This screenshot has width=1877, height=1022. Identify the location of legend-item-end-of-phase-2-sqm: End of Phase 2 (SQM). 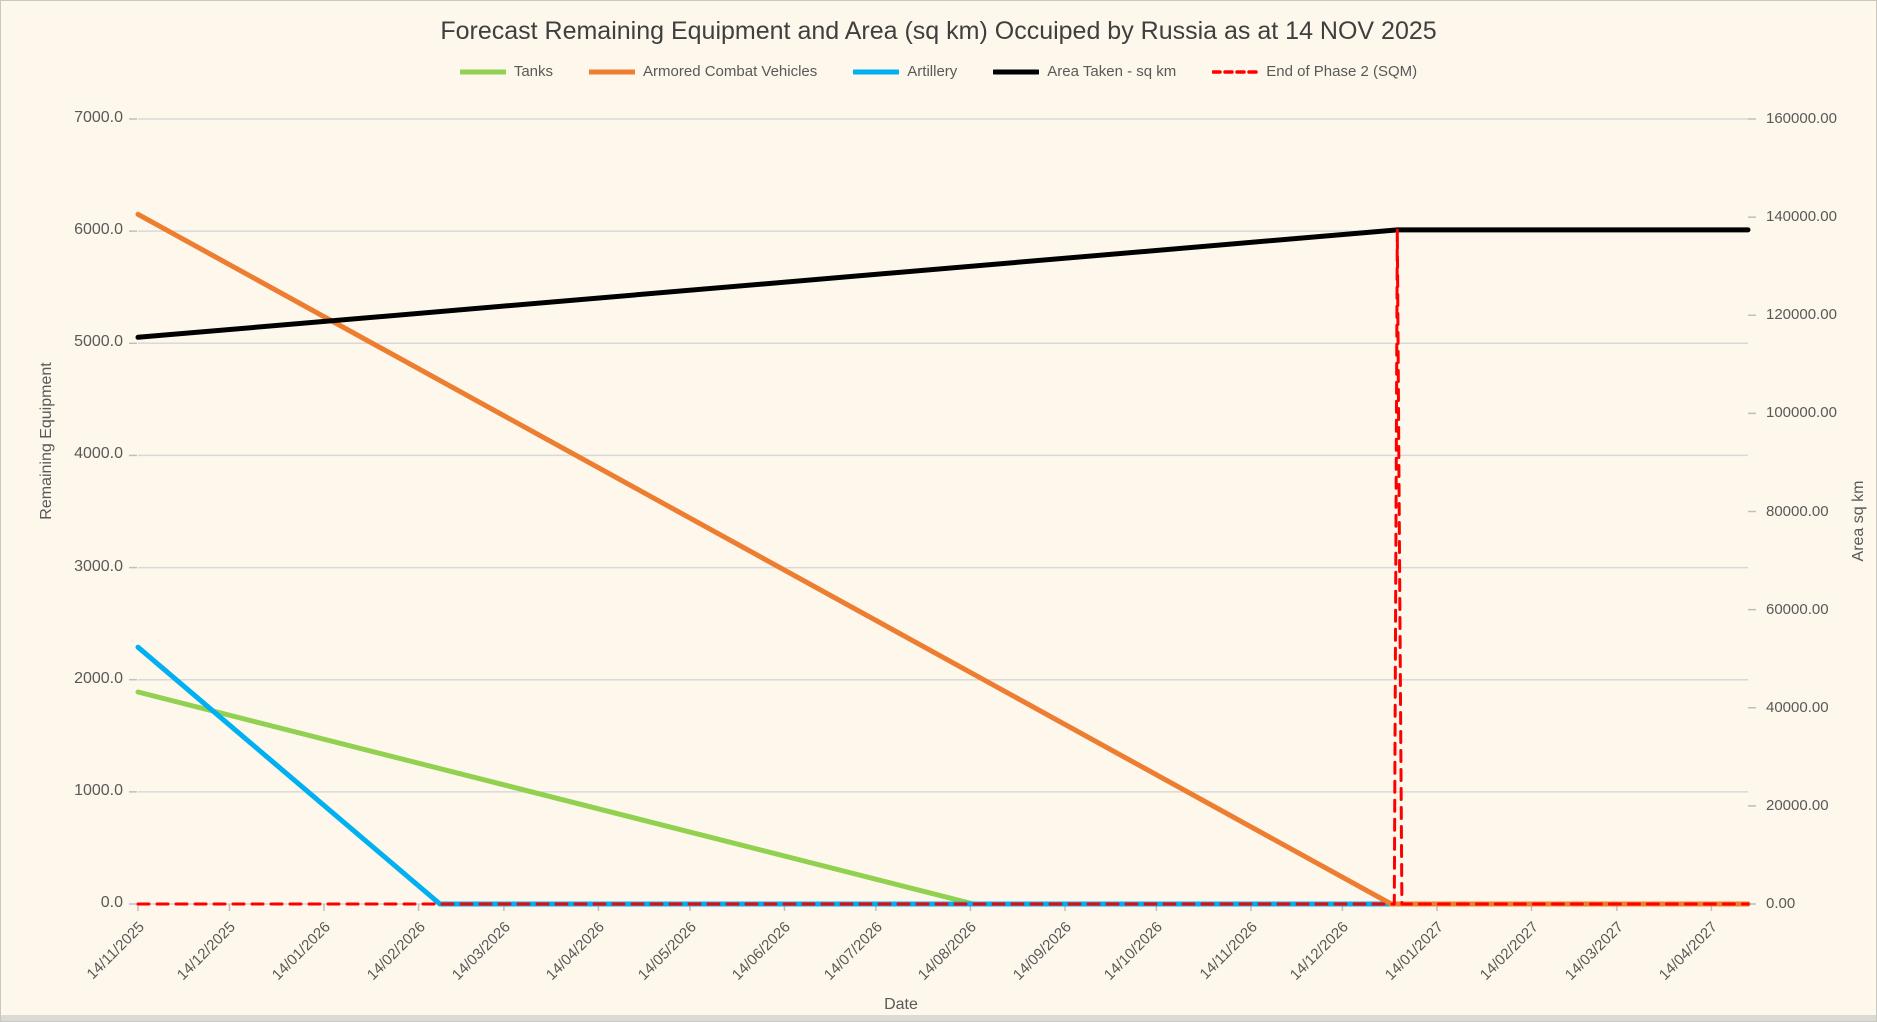
(1314, 71).